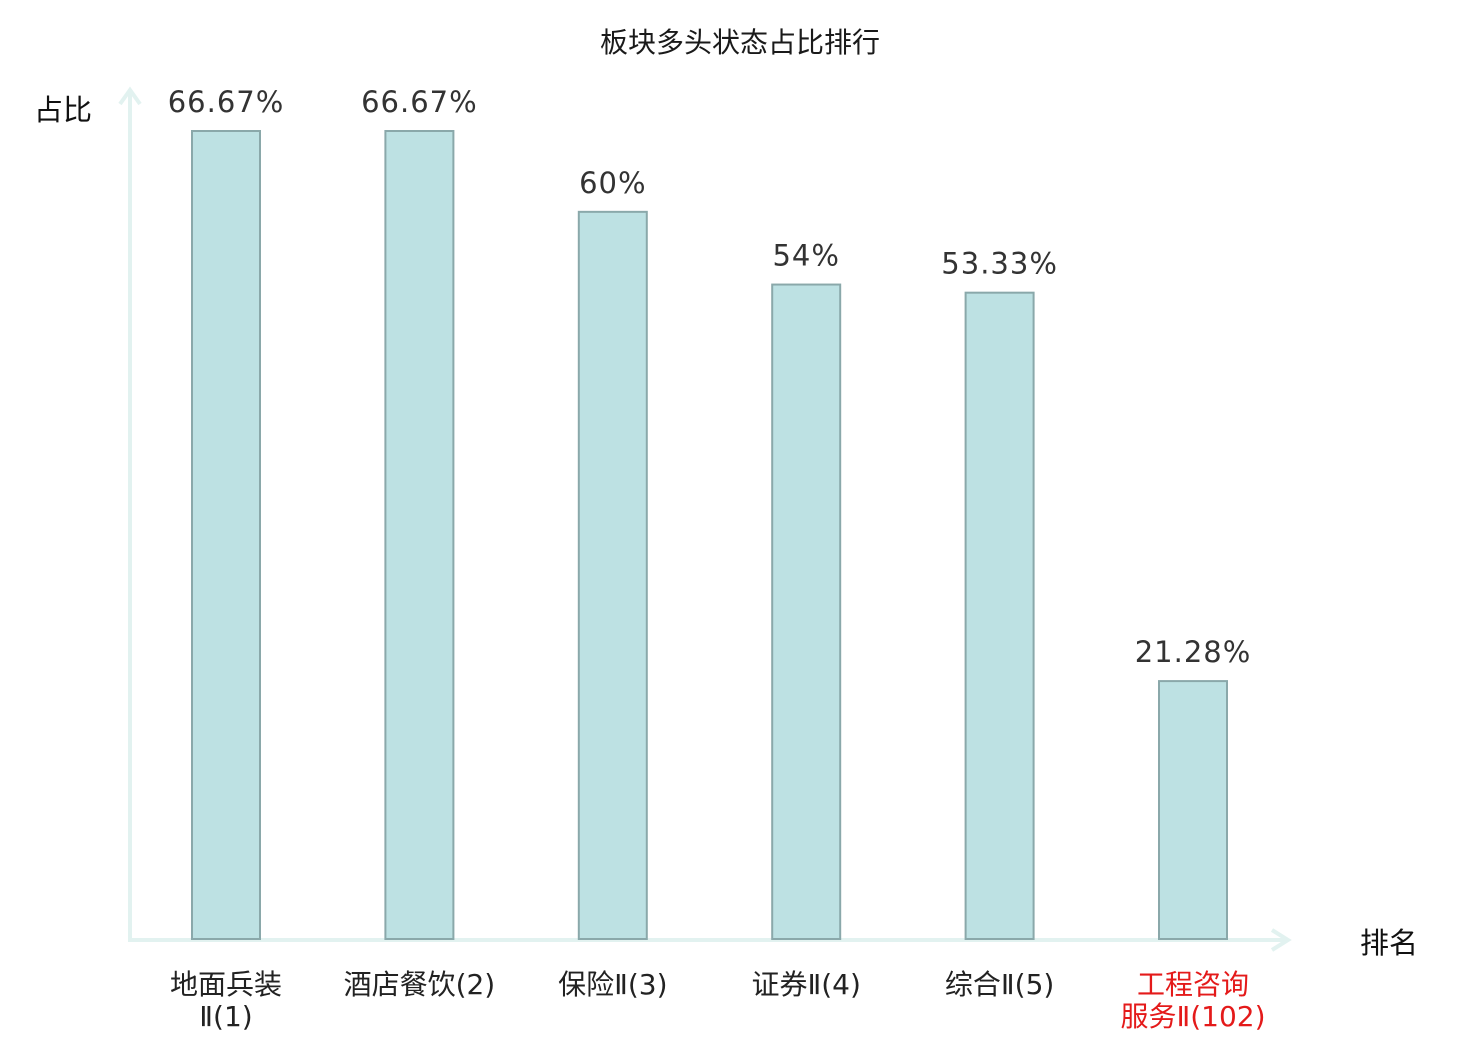 This screenshot has height=1040, width=1480. I want to click on category-label-1-line-2: Ⅱ(1), so click(225, 1016).